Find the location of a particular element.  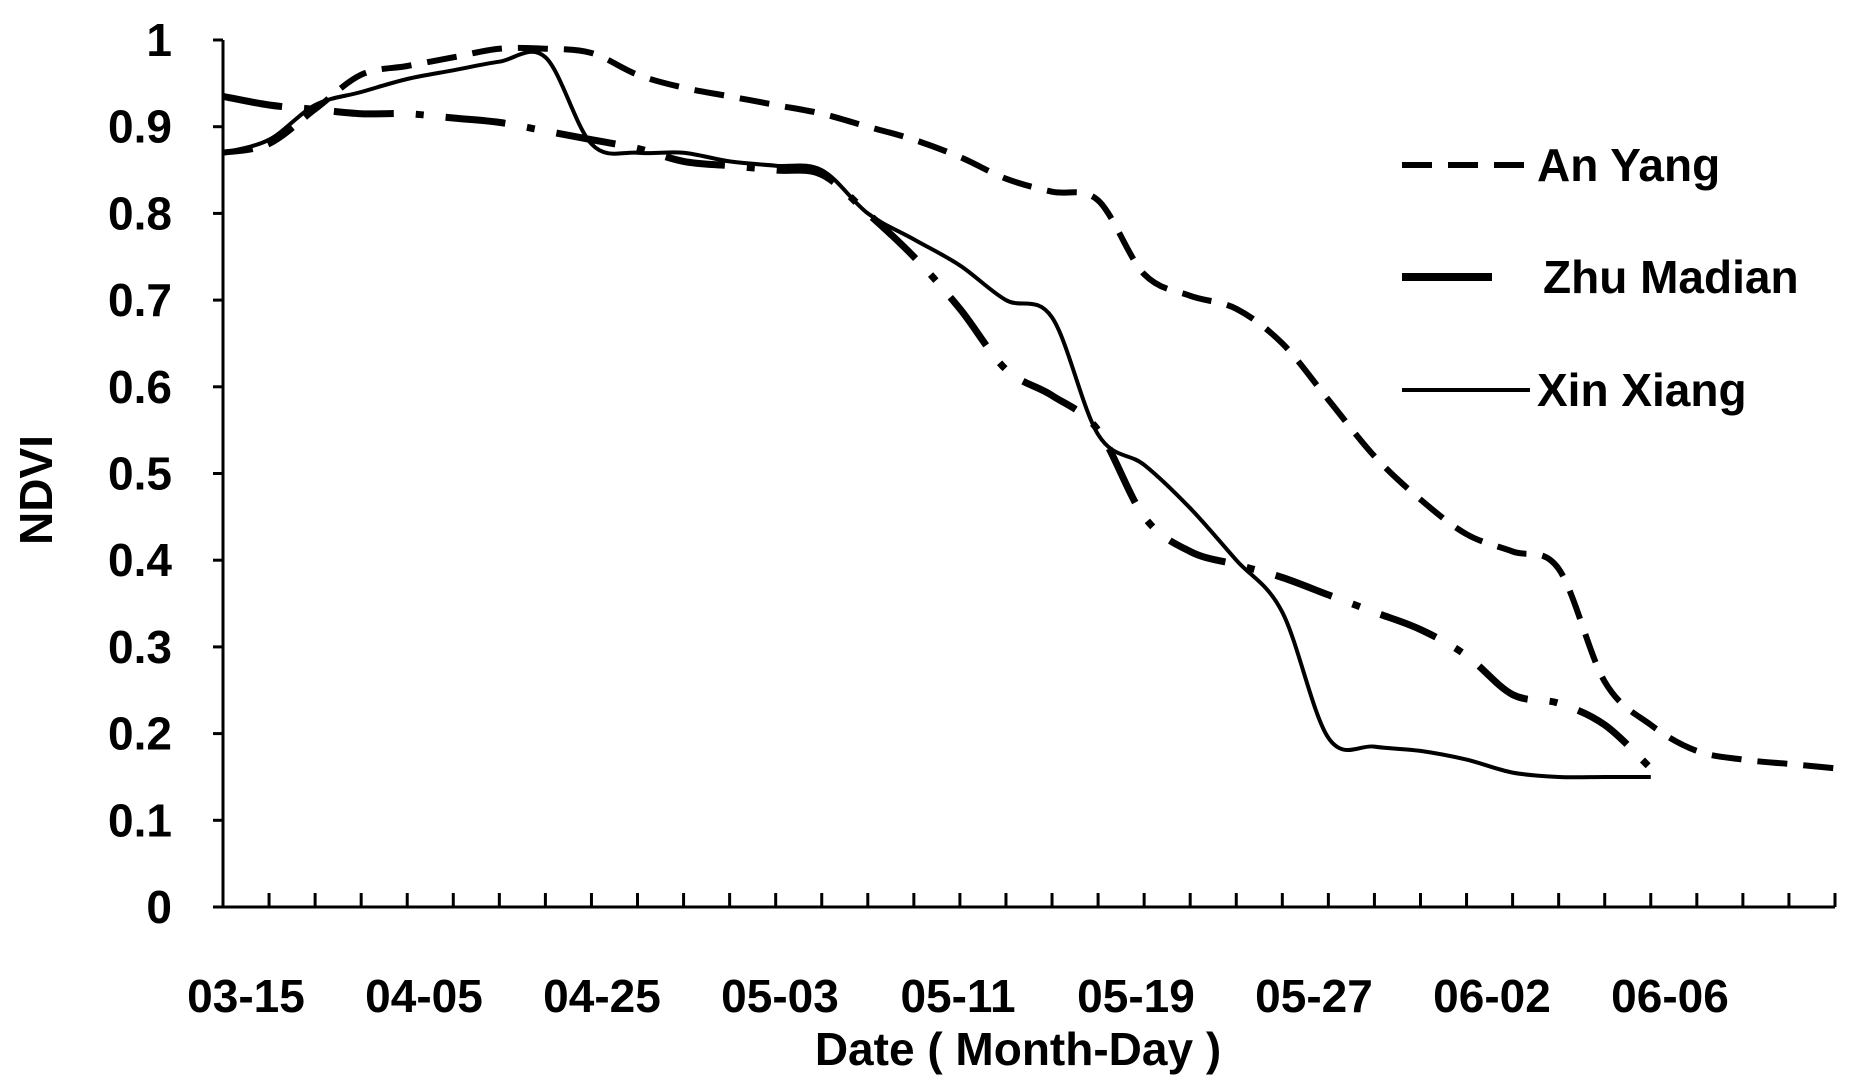

y-tick-label: 0.9 is located at coordinates (140, 127).